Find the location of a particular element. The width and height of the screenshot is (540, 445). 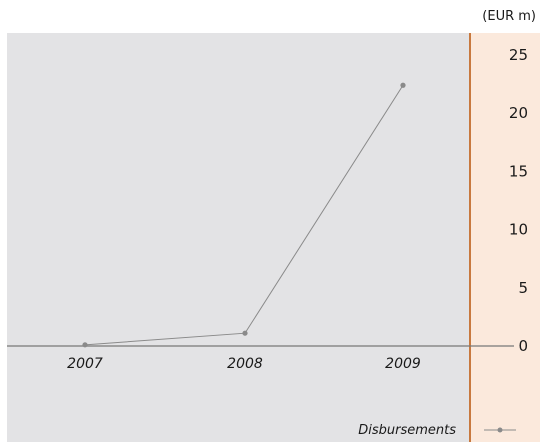

legend: Disbursements is located at coordinates (437, 430).